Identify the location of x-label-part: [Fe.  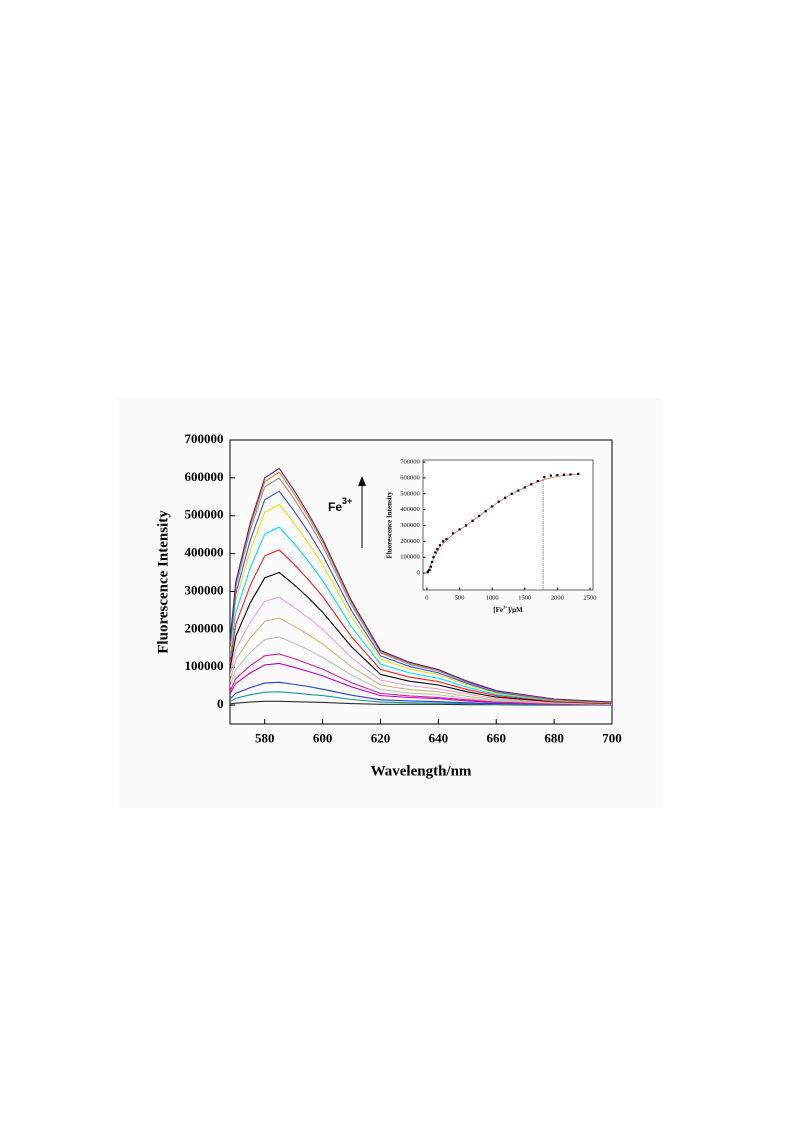
(498, 610).